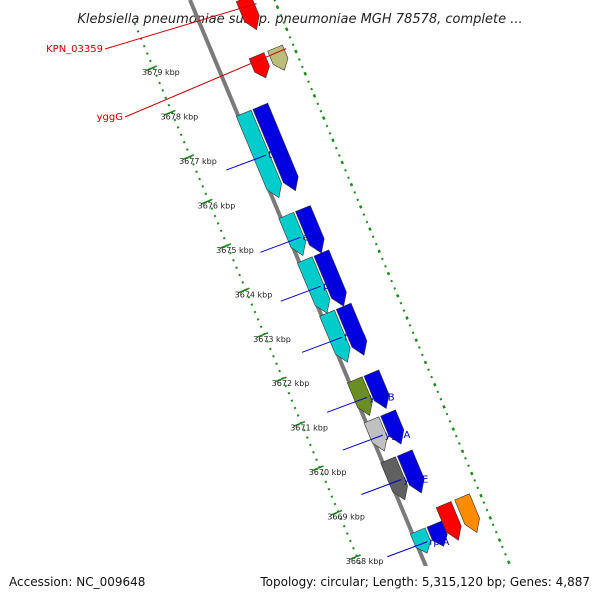 This screenshot has height=600, width=600. I want to click on yggB-label: yggB, so click(382, 397).